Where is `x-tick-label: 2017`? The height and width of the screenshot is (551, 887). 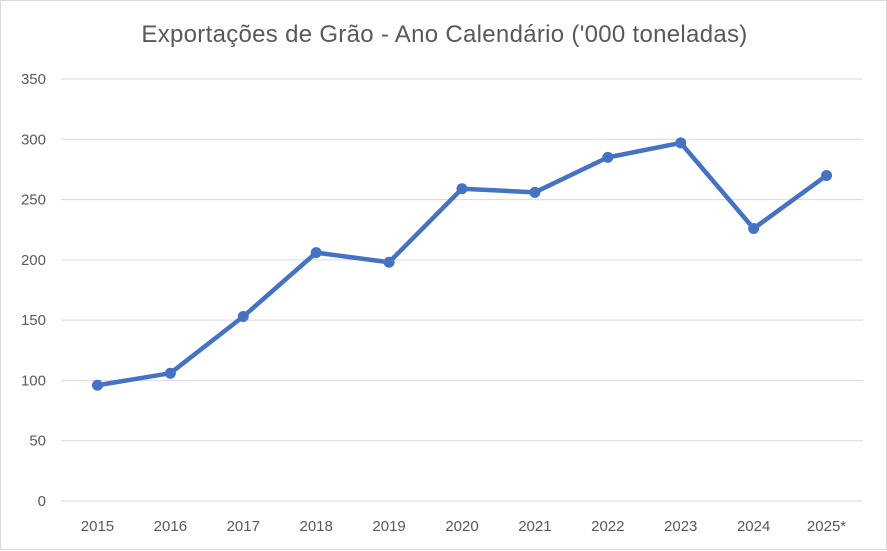
x-tick-label: 2017 is located at coordinates (243, 526).